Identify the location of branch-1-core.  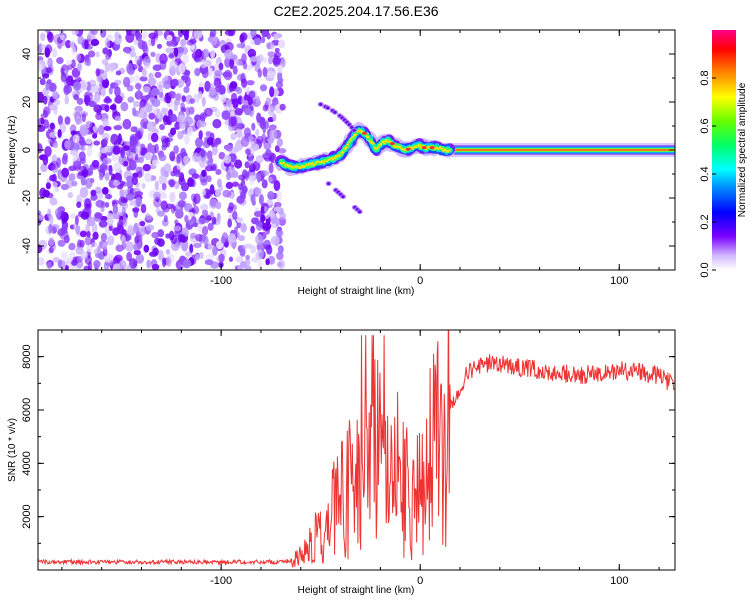
(343, 197).